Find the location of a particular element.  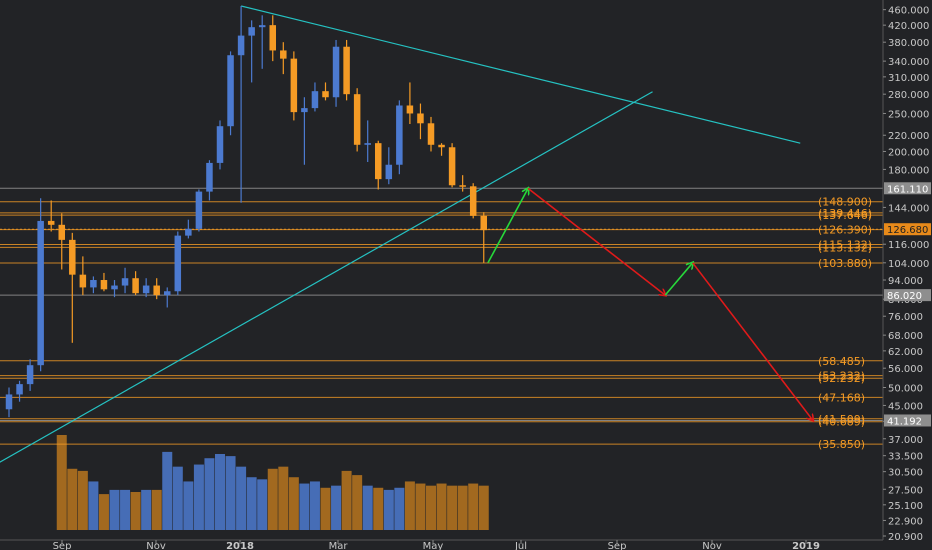

level-label: (115.132) is located at coordinates (845, 245).